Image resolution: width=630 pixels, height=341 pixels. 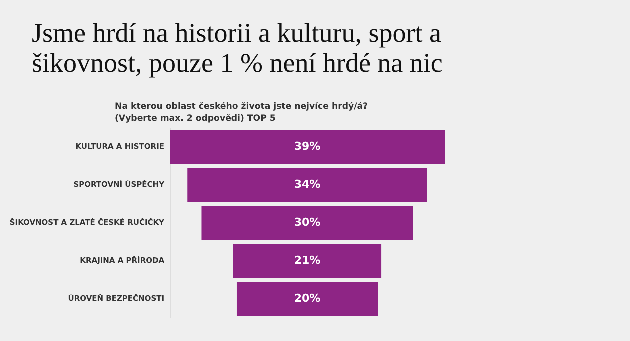 What do you see at coordinates (238, 48) in the screenshot?
I see `text: Jsme hrdí na historii a kulturu, sport a šikovnost, pouze 1 % není hrdé na nic` at bounding box center [238, 48].